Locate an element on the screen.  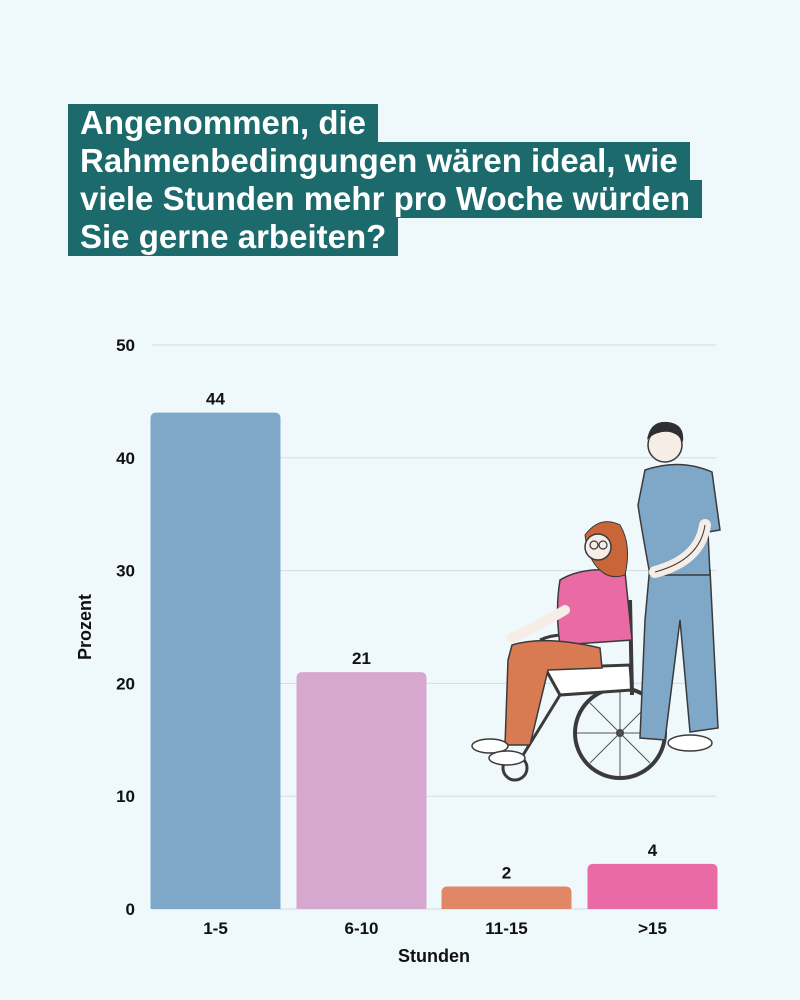
bar-value-label: 4 is located at coordinates (653, 850).